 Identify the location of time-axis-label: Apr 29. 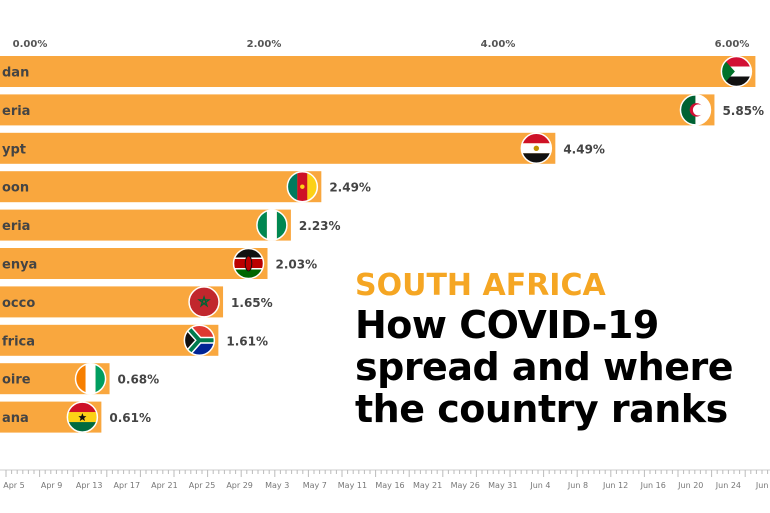
(239, 485).